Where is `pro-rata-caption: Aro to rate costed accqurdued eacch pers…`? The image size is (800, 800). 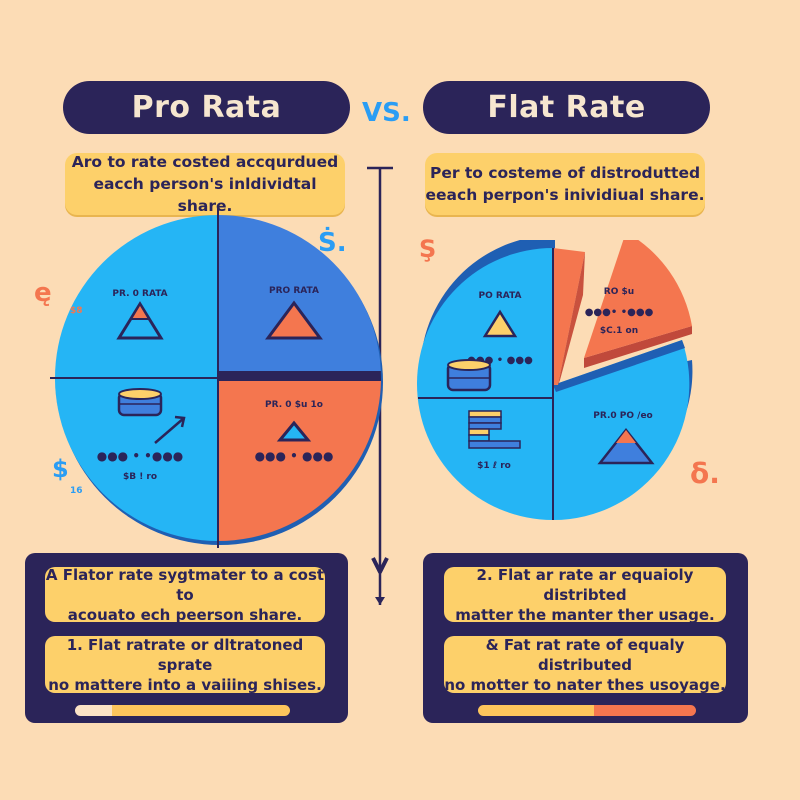
pro-rata-caption: Aro to rate costed accqurdued eacch pers… is located at coordinates (205, 184).